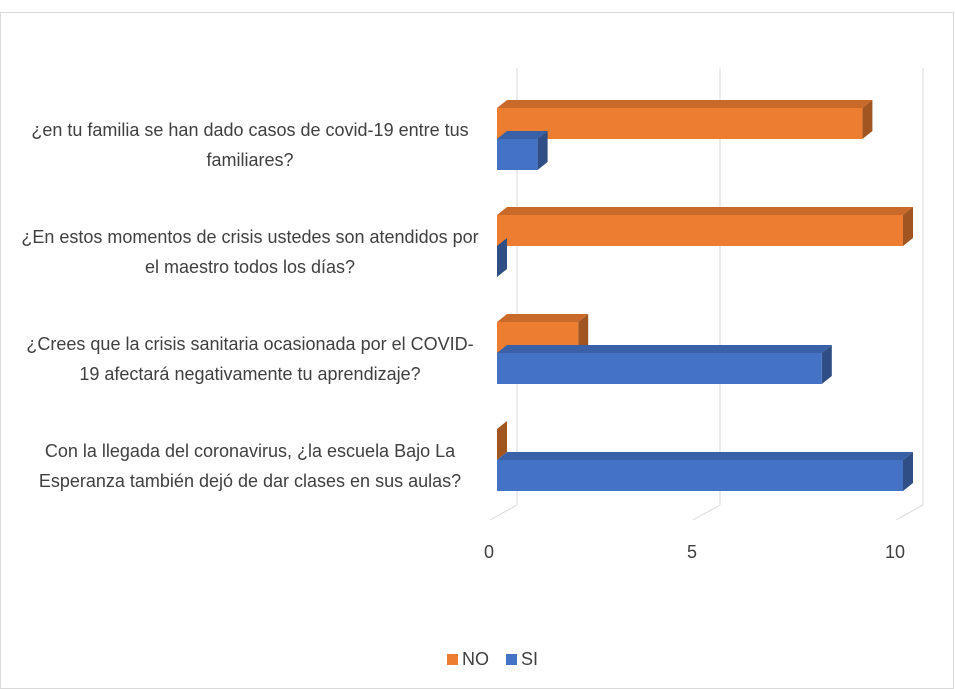 The height and width of the screenshot is (689, 955). Describe the element at coordinates (895, 552) in the screenshot. I see `x-tick-label: 10` at that location.